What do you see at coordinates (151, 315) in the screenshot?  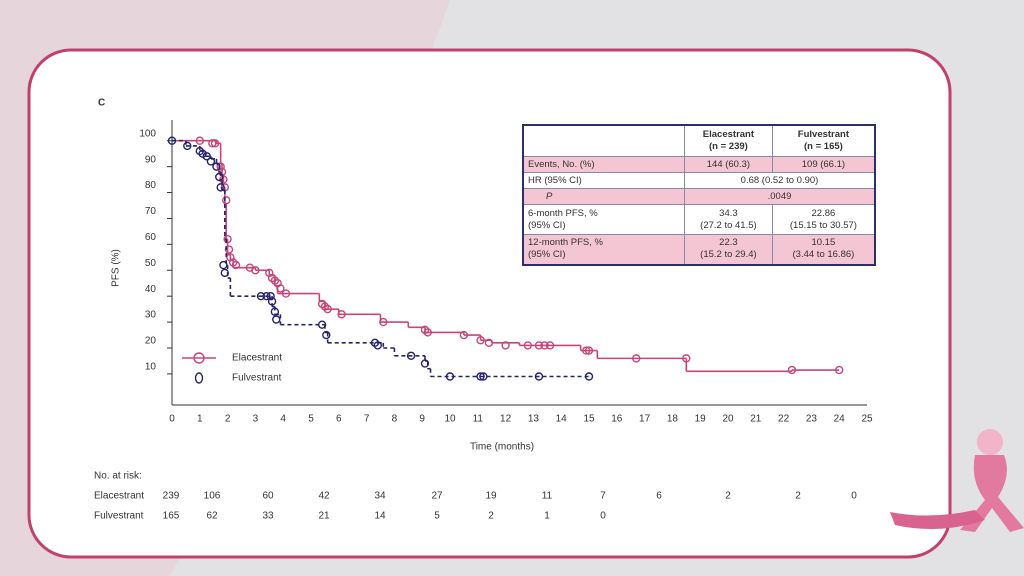 I see `y-tick-label: 30` at bounding box center [151, 315].